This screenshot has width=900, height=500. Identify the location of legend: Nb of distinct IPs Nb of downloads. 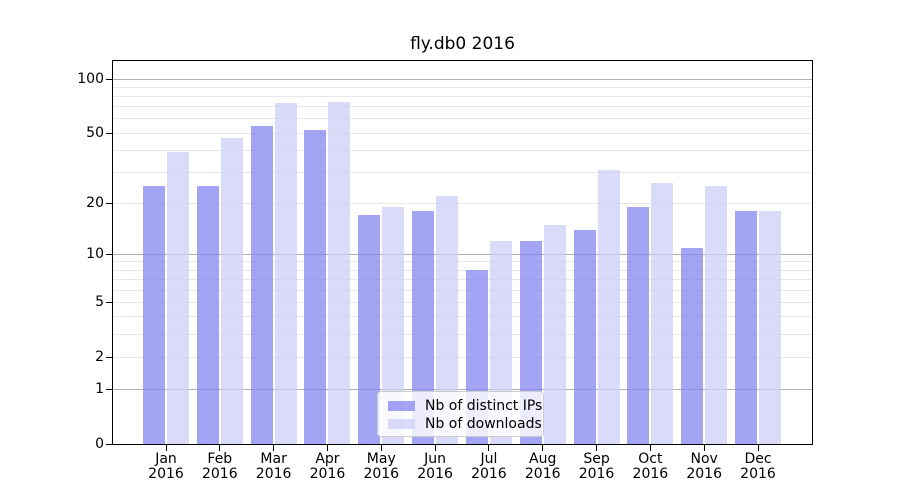
(460, 414).